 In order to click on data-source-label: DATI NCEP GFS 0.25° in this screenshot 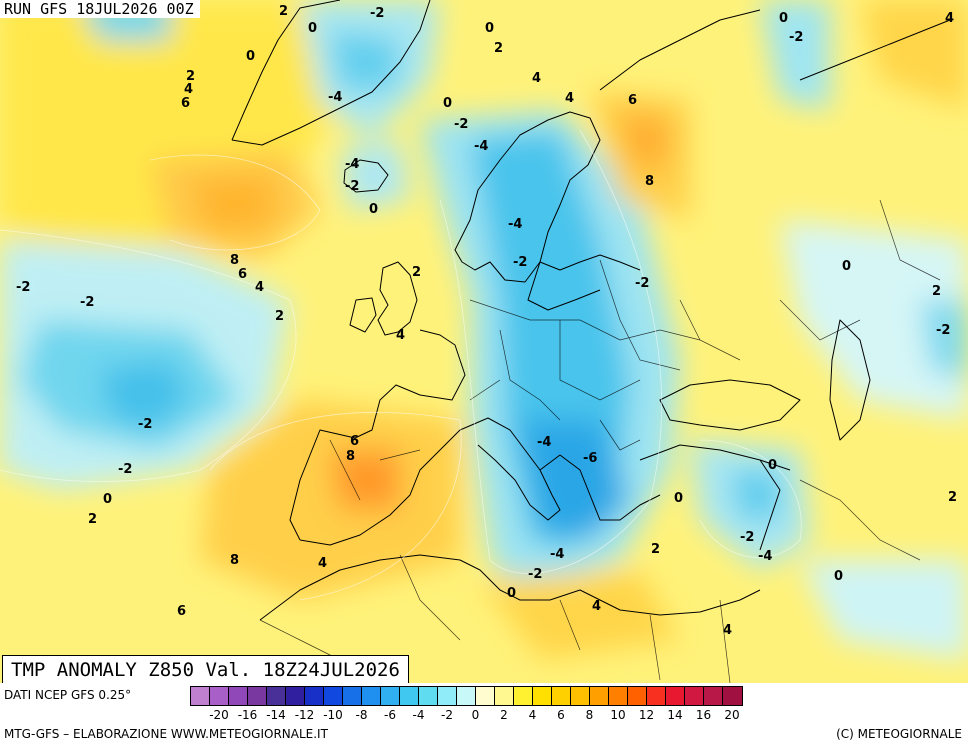, I will do `click(68, 695)`.